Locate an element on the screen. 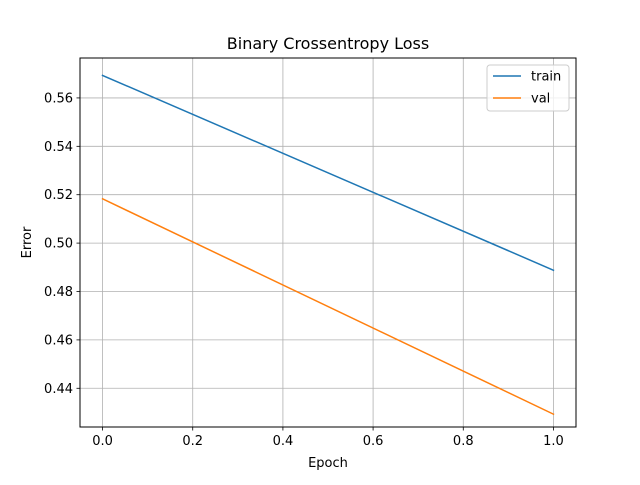  y-tick-label: 0.56 is located at coordinates (58, 98).